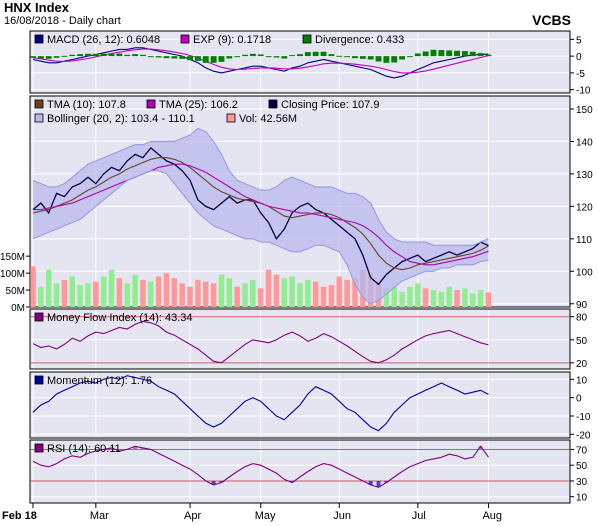 This screenshot has width=598, height=526. What do you see at coordinates (582, 305) in the screenshot?
I see `price-y-tick-label: 90` at bounding box center [582, 305].